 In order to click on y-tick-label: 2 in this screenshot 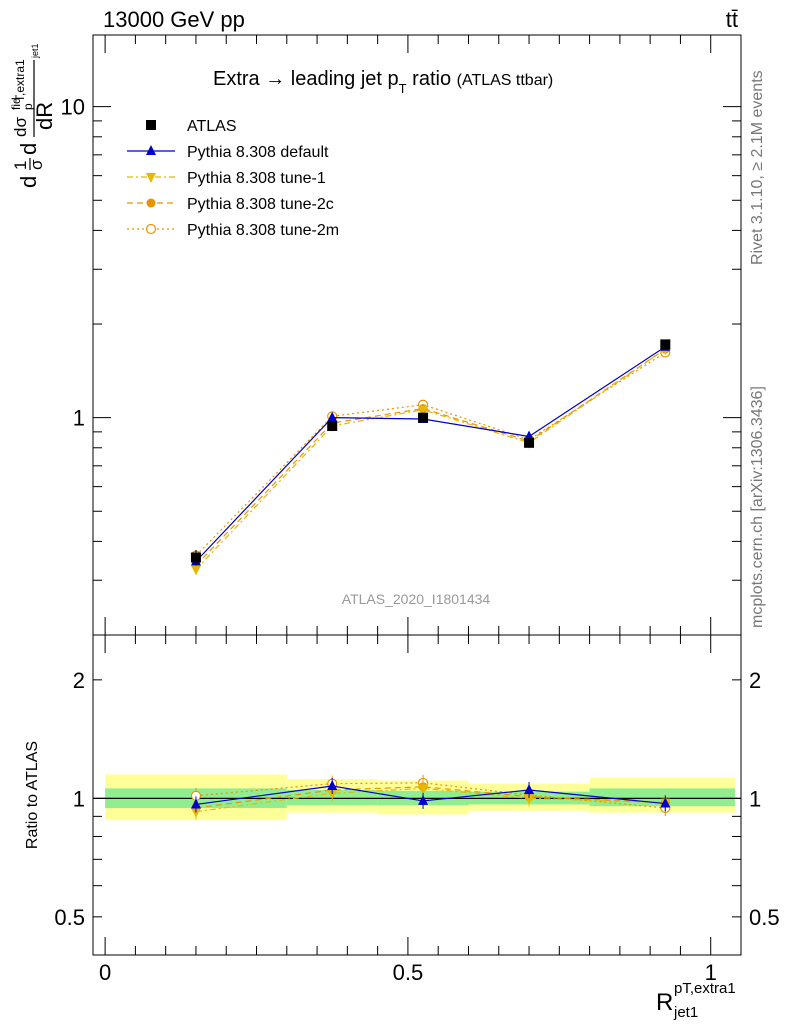, I will do `click(79, 680)`.